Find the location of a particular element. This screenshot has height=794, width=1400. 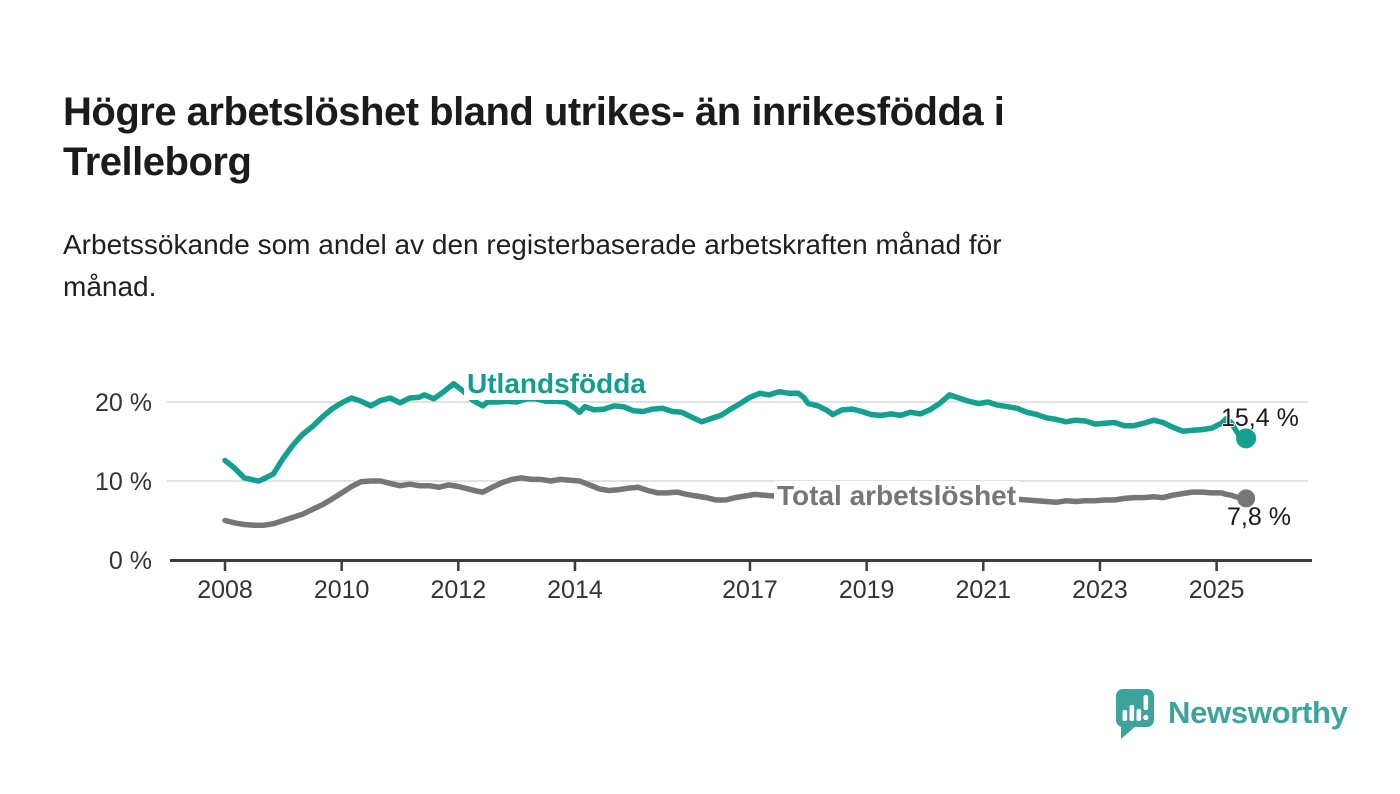

x-axis-label-2023: 2023 is located at coordinates (1100, 590).